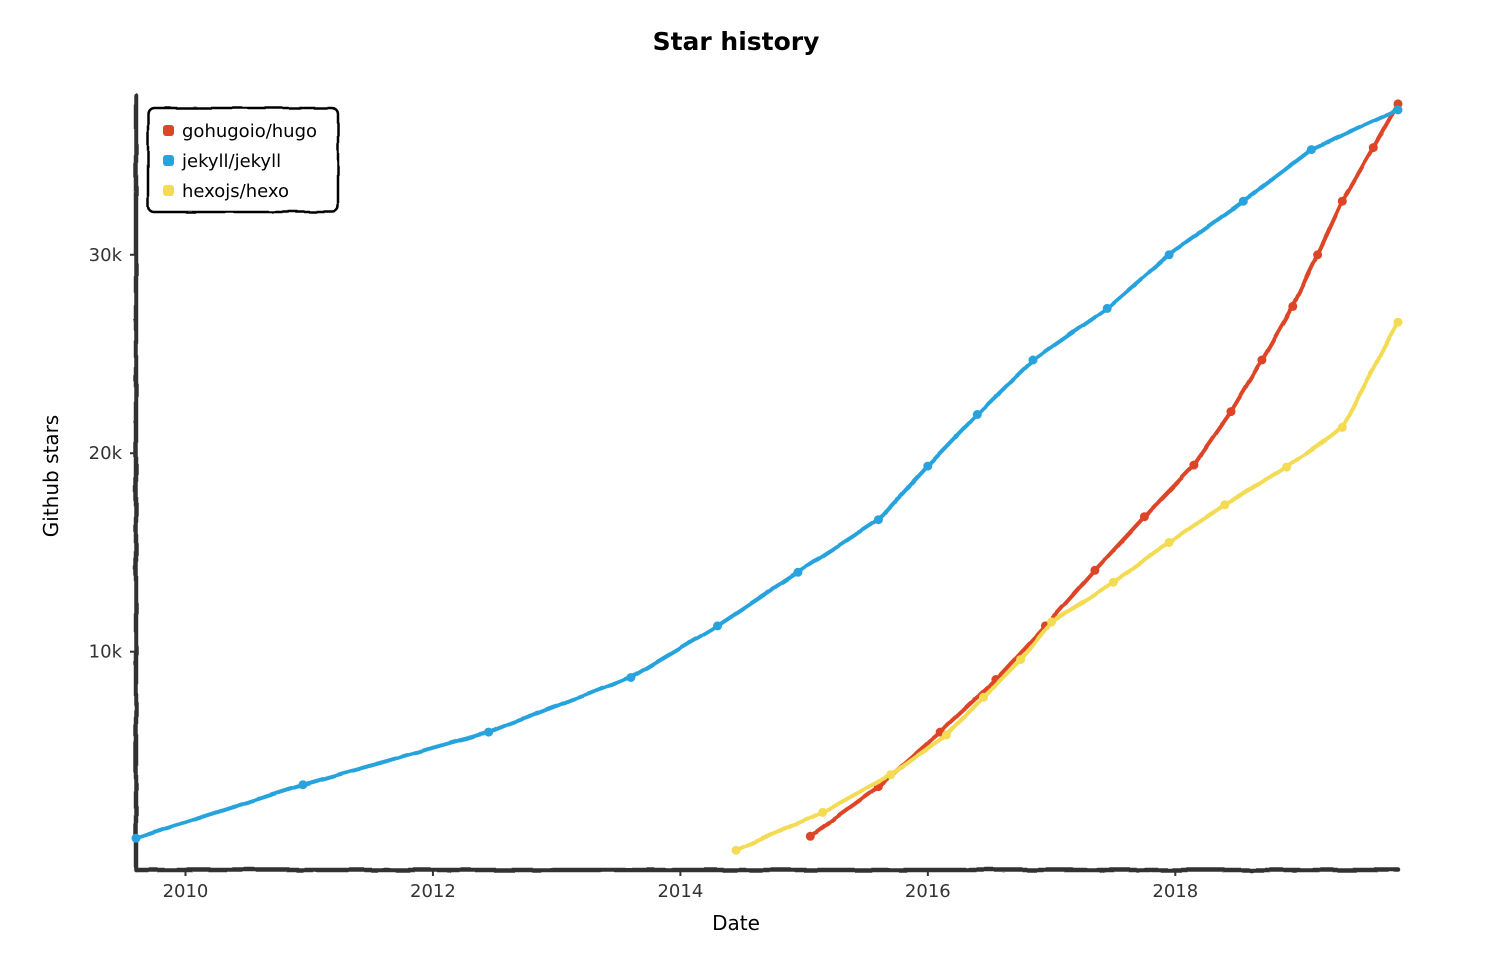  I want to click on x-axis-label: Date, so click(736, 923).